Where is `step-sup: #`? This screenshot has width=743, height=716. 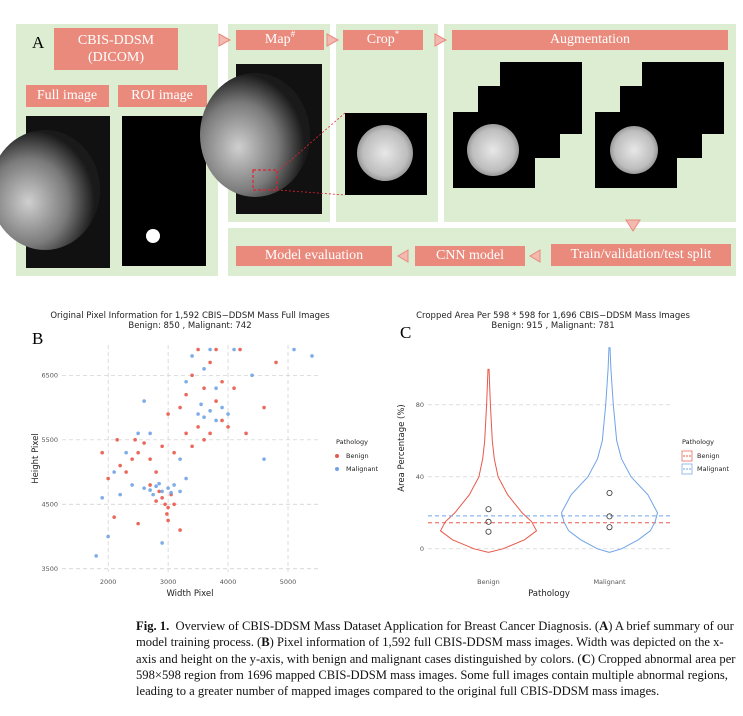 step-sup: # is located at coordinates (293, 34).